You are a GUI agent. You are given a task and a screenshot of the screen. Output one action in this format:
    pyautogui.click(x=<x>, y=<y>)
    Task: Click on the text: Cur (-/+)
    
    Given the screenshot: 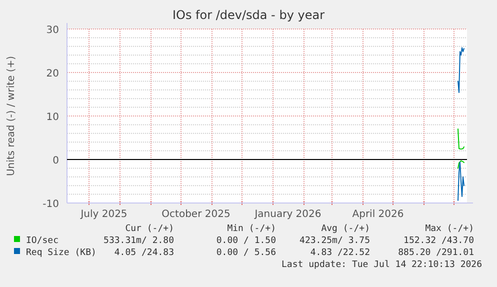 What is the action you would take?
    pyautogui.click(x=149, y=229)
    